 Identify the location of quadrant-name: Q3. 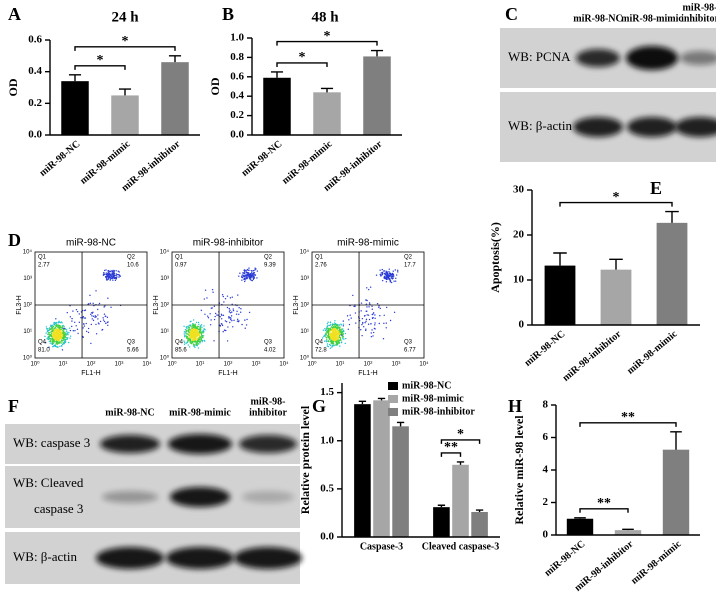
(408, 343).